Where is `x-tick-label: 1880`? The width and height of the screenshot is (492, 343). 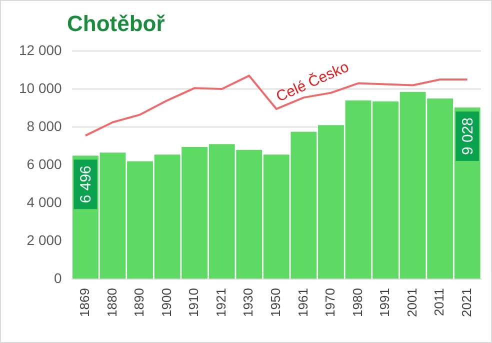
x-tick-label: 1880 is located at coordinates (112, 302).